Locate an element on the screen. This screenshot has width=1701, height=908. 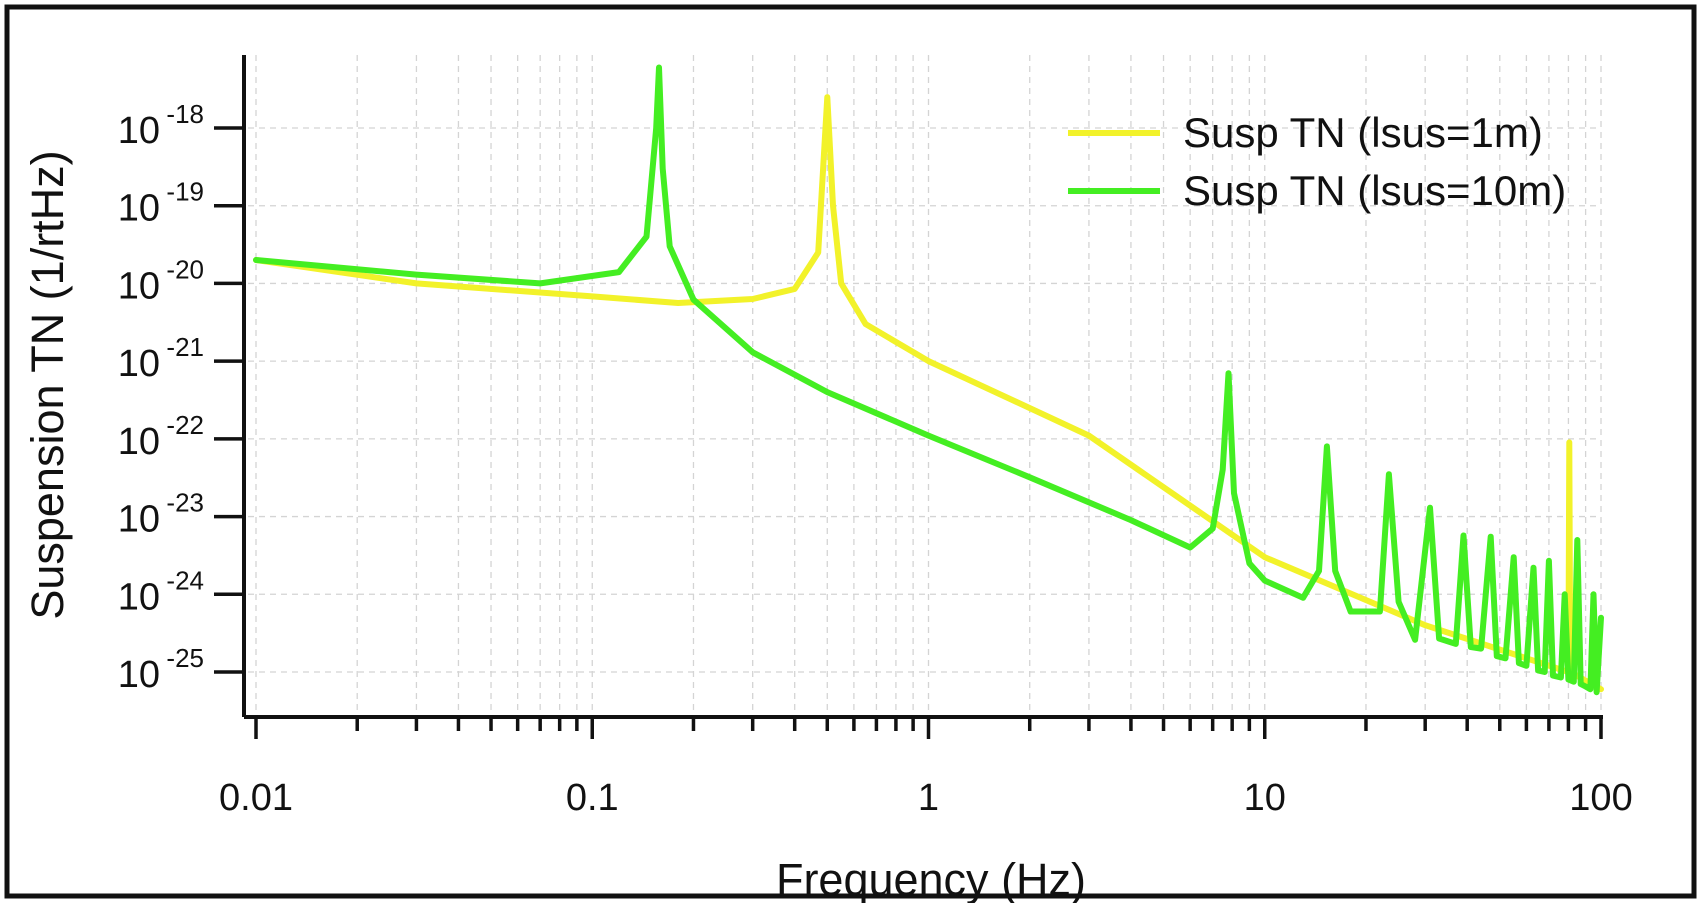
legend: Susp TN (lsus=1m) Susp TN (lsus=10m) is located at coordinates (1317, 161).